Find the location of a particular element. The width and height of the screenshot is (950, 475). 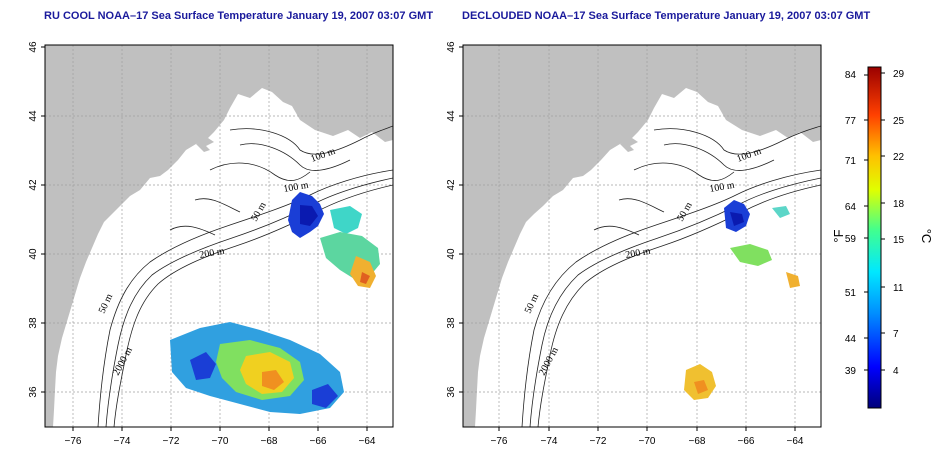

left-y-tick-labels: 36 38 40 42 44 46 is located at coordinates (33, 219).